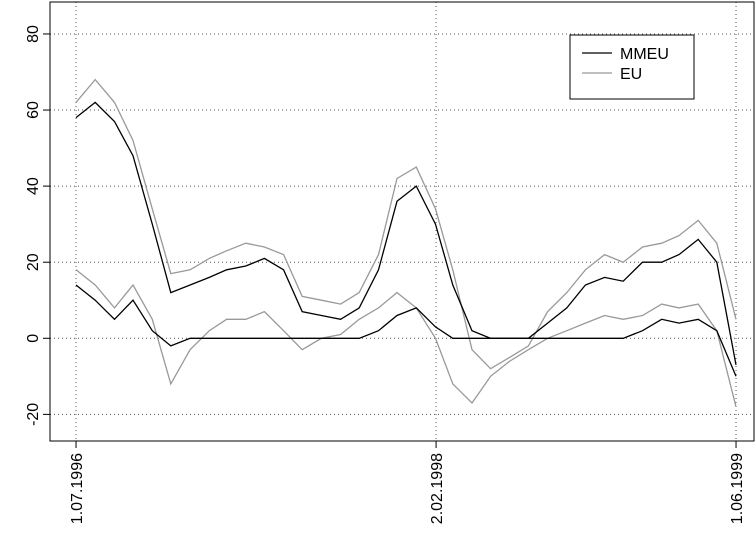 The width and height of the screenshot is (755, 541). Describe the element at coordinates (33, 110) in the screenshot. I see `y-tick-label: 60` at that location.